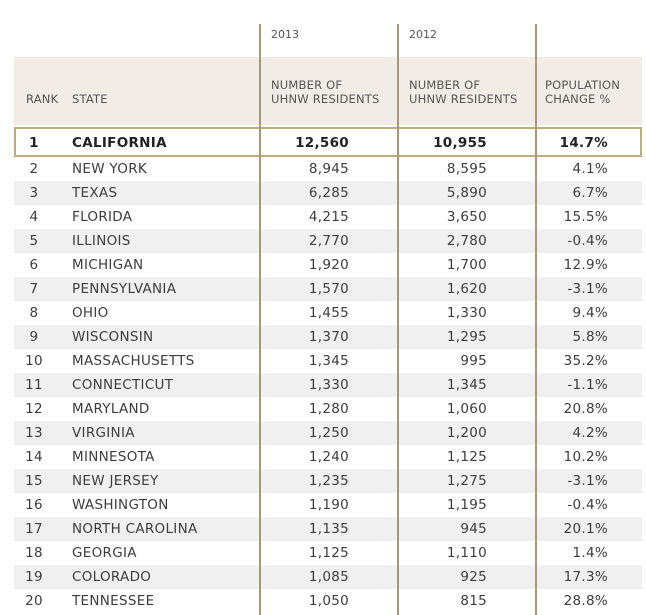  I want to click on header-2012-residents: NUMBER OF UHNW RESIDENTS, so click(463, 92).